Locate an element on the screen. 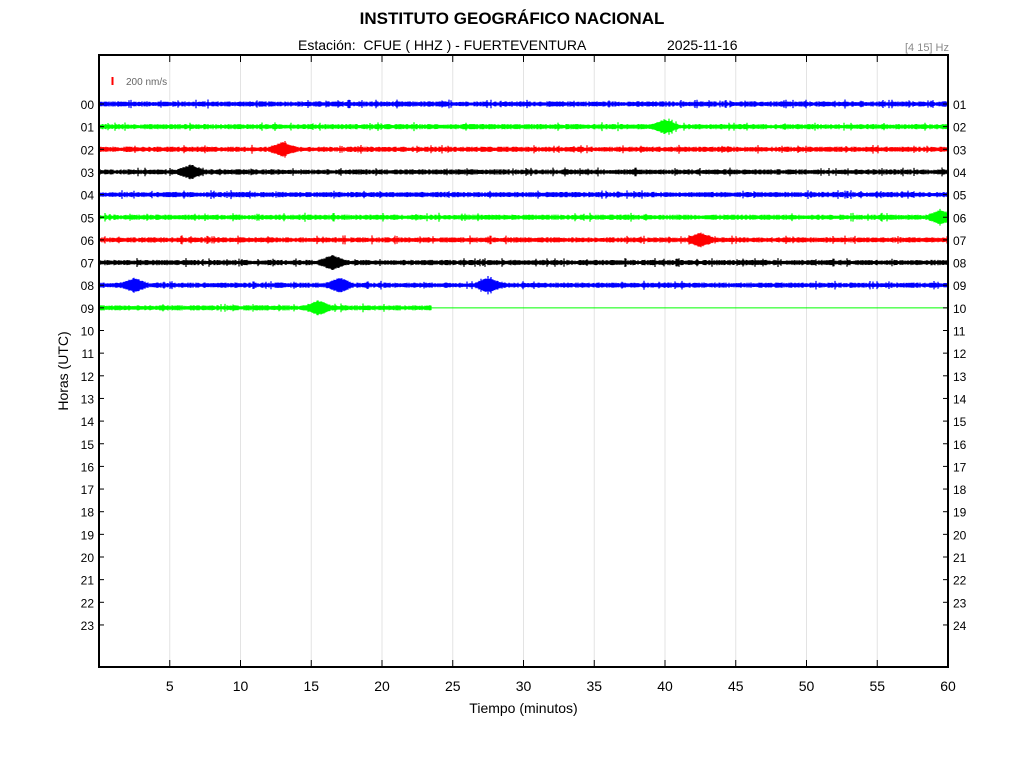 The width and height of the screenshot is (1024, 768). hour-label-right: 14 is located at coordinates (960, 399).